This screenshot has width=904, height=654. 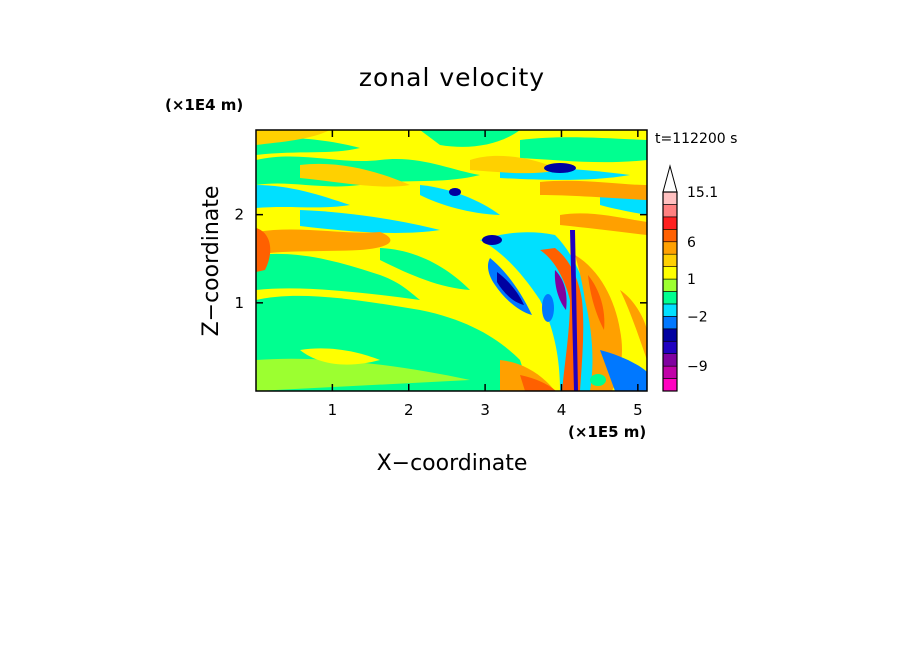 I want to click on x-tick-label-2: 3, so click(x=485, y=410).